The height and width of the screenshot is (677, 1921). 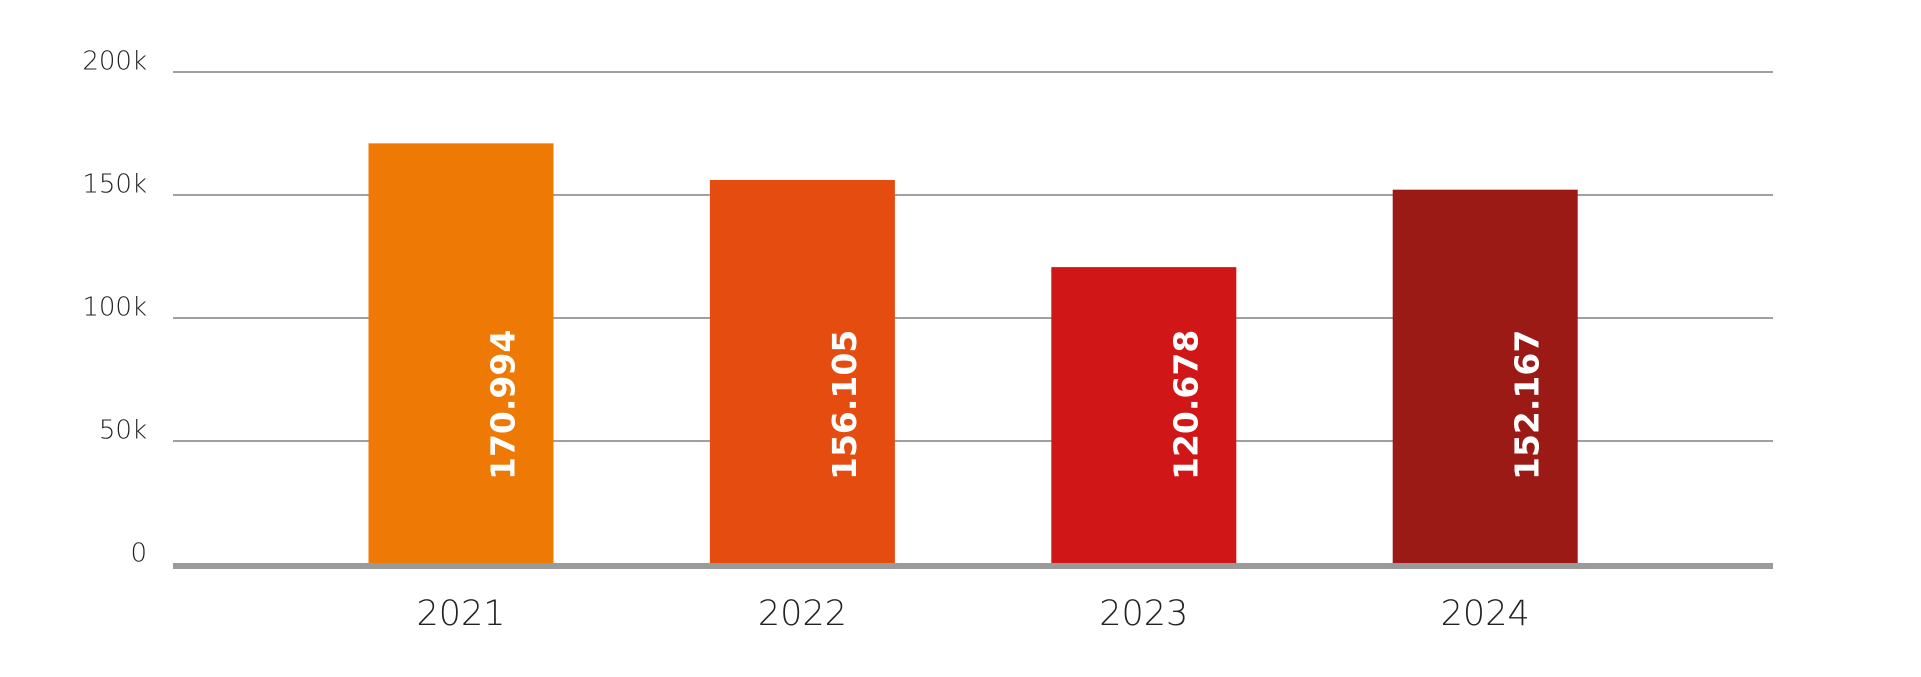 I want to click on x-tick-label: 2022, so click(x=802, y=614).